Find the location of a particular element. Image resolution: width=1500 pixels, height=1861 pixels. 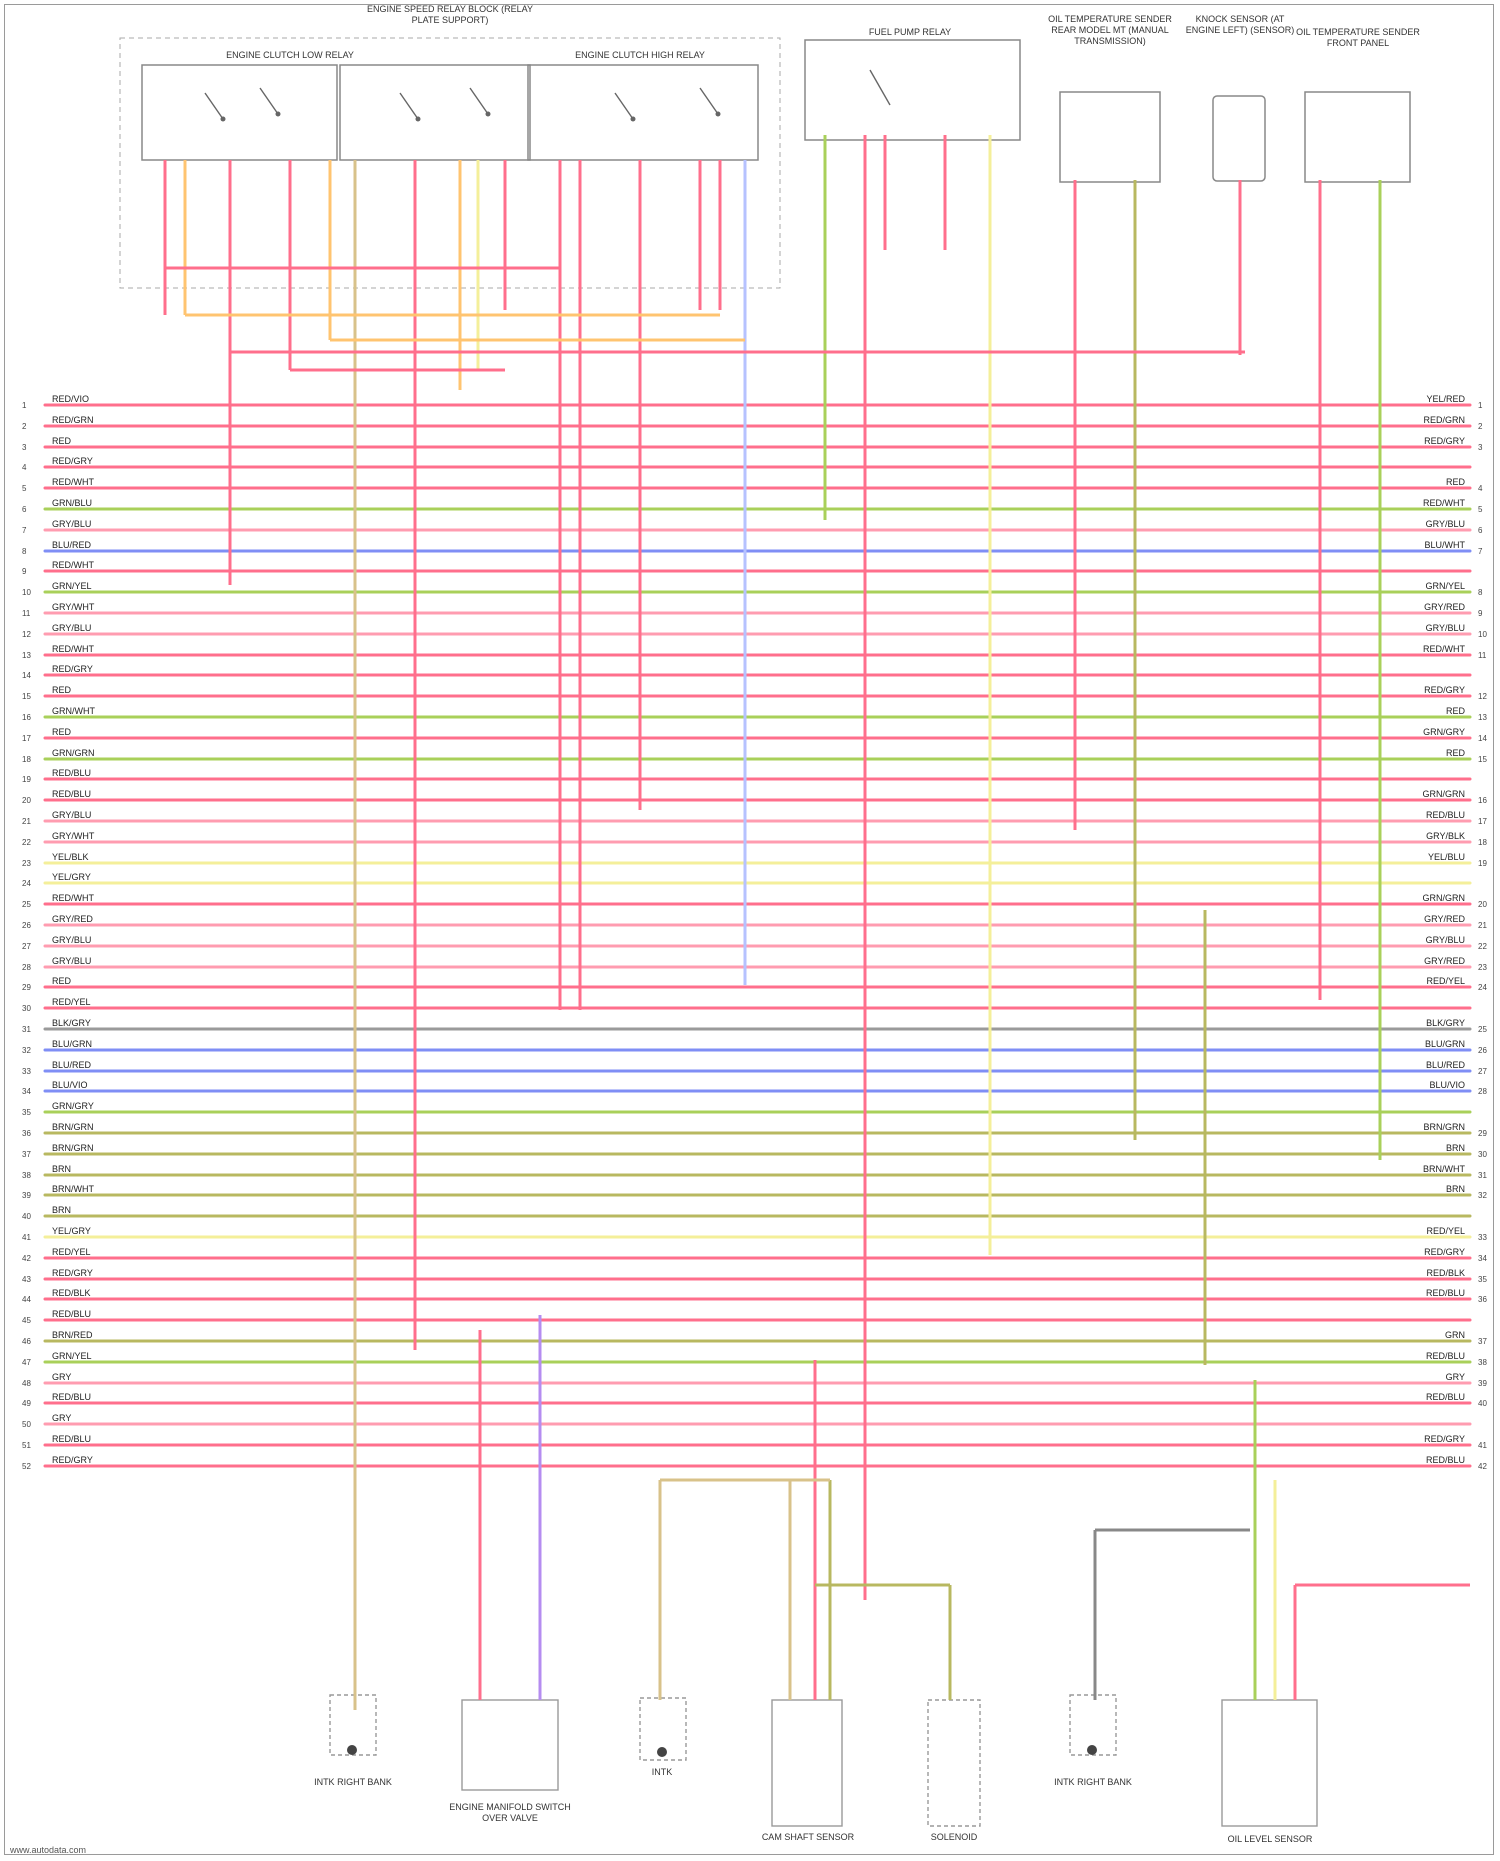

left-pin-number: 7 is located at coordinates (24, 530).